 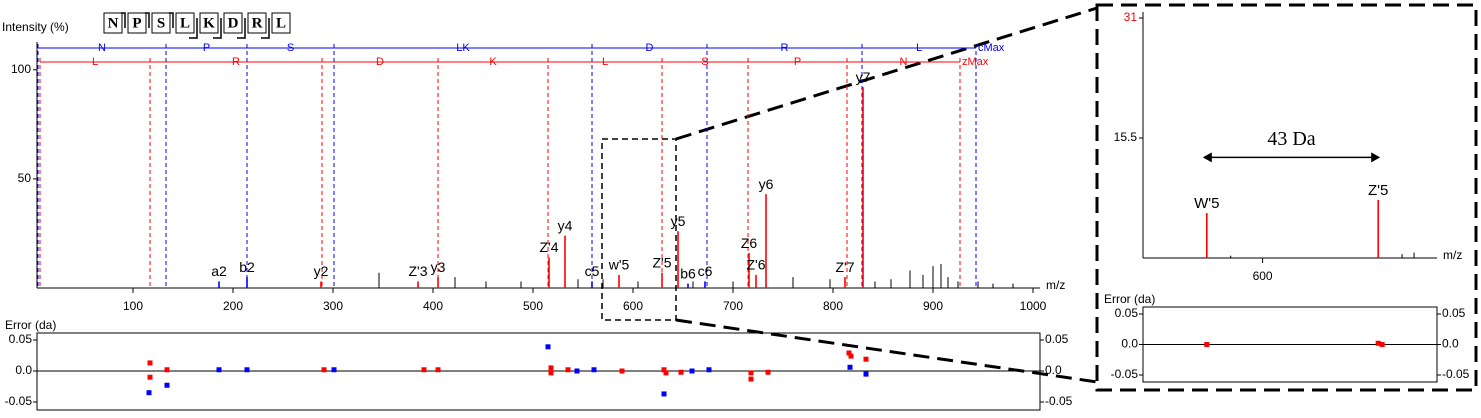 What do you see at coordinates (1452, 255) in the screenshot?
I see `x-axis-label: m/z` at bounding box center [1452, 255].